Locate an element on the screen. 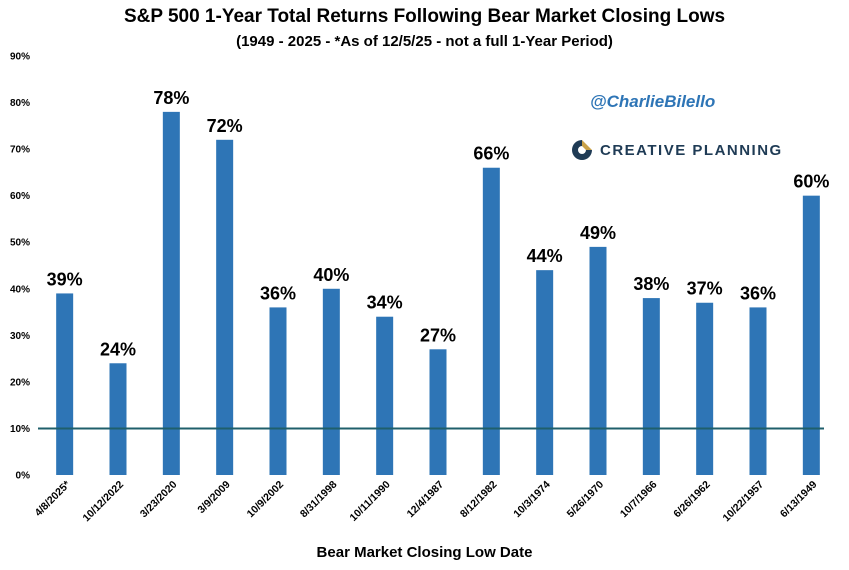 Image resolution: width=849 pixels, height=570 pixels. y-tick-label: 50% is located at coordinates (20, 243).